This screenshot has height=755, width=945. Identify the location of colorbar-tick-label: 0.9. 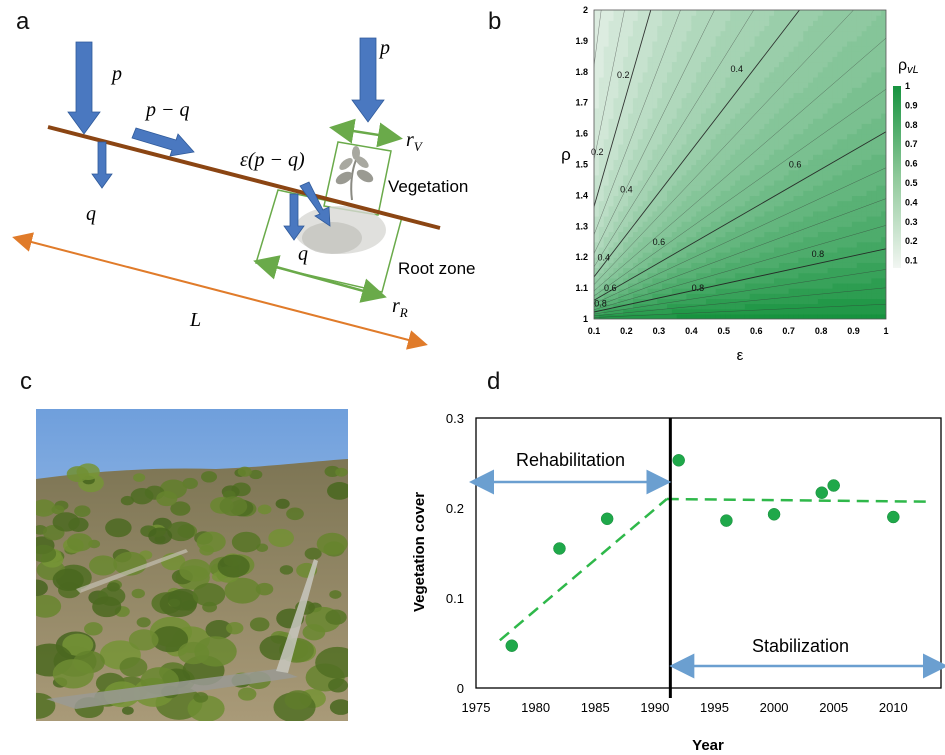
(911, 105).